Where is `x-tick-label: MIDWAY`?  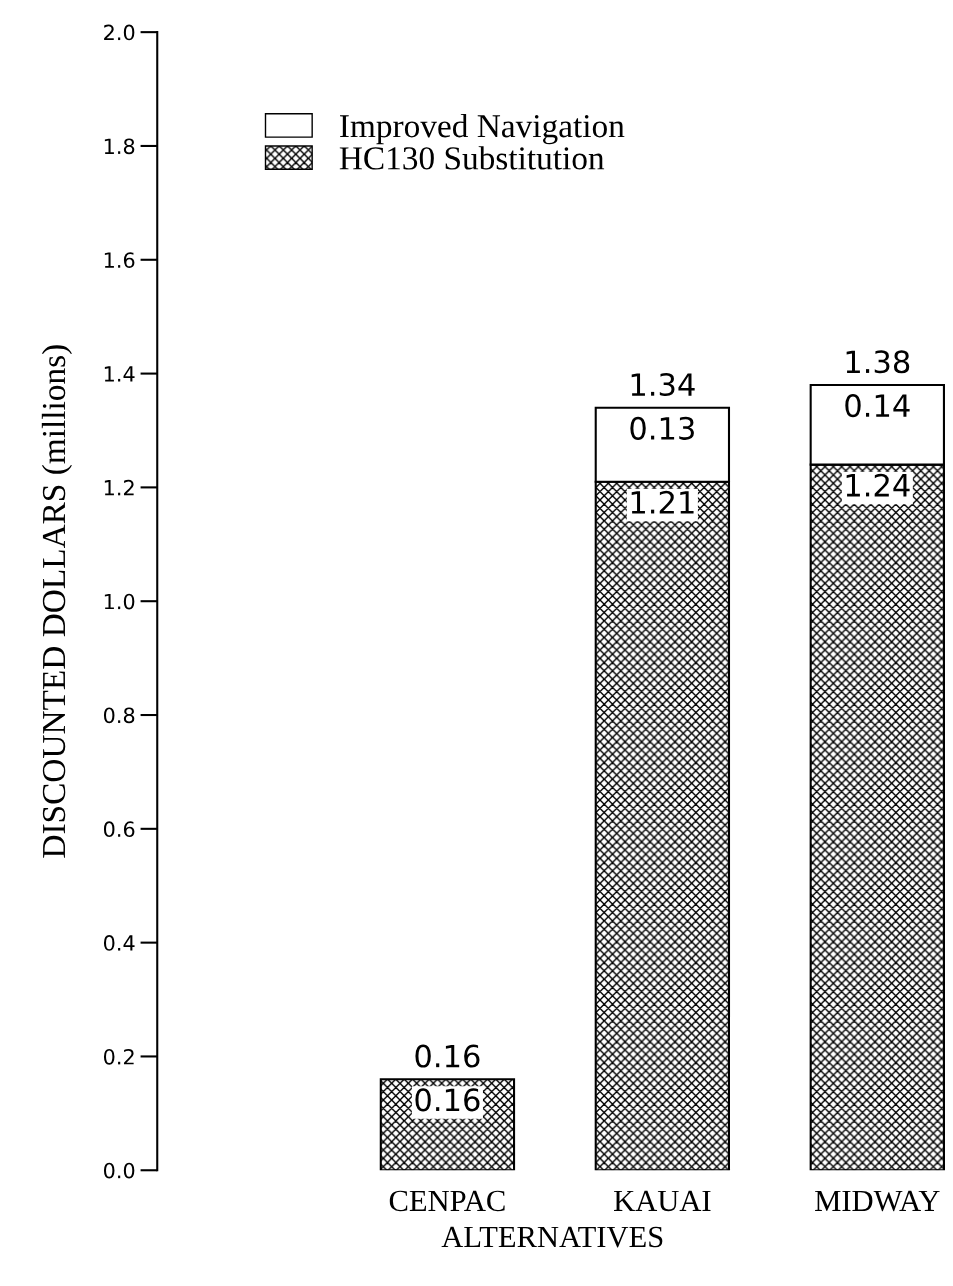 x-tick-label: MIDWAY is located at coordinates (877, 1201).